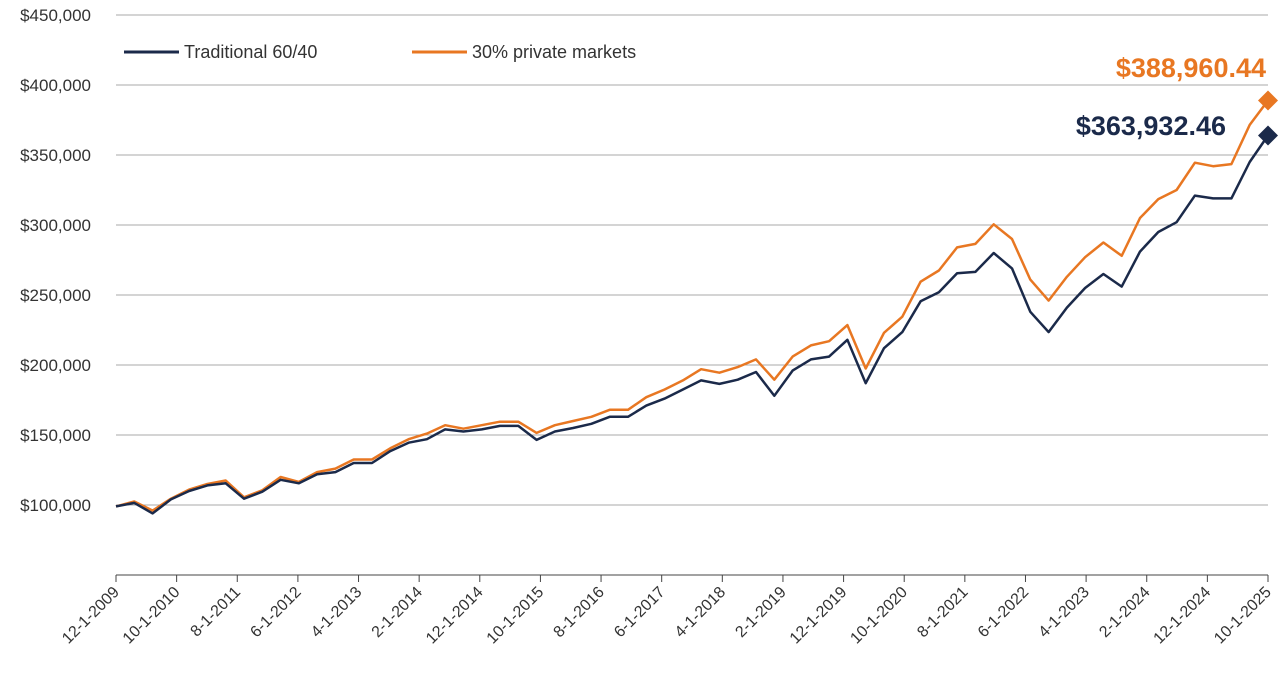 The height and width of the screenshot is (674, 1280). What do you see at coordinates (1124, 612) in the screenshot?
I see `x-tick-label: 2-1-2024` at bounding box center [1124, 612].